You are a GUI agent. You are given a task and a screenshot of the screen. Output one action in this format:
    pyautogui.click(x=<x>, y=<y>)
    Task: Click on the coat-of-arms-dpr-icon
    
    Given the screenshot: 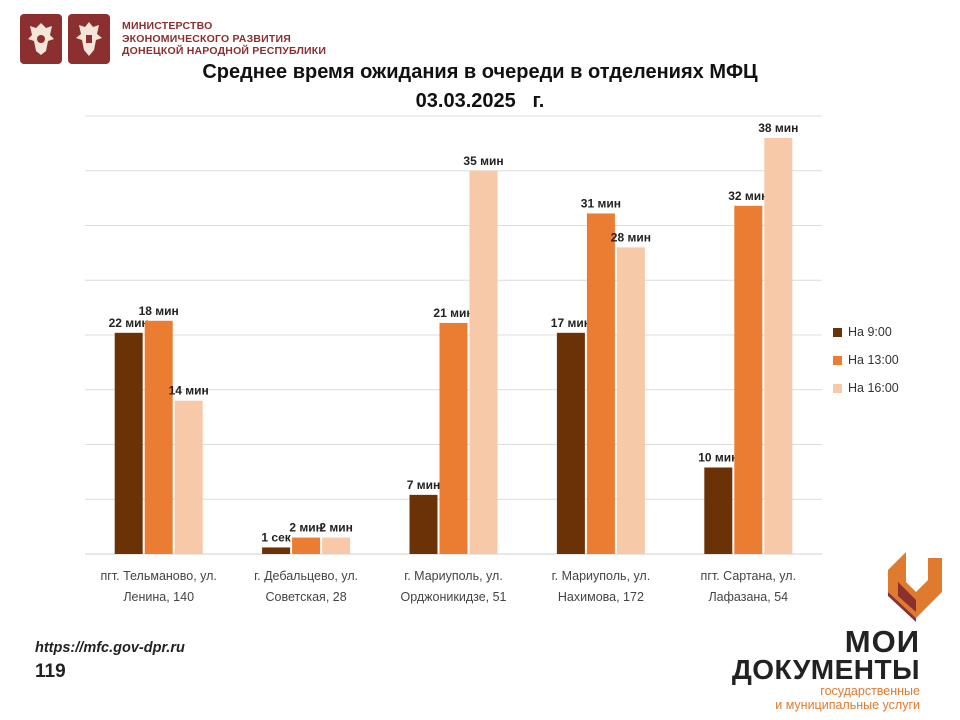 What is the action you would take?
    pyautogui.click(x=89, y=39)
    